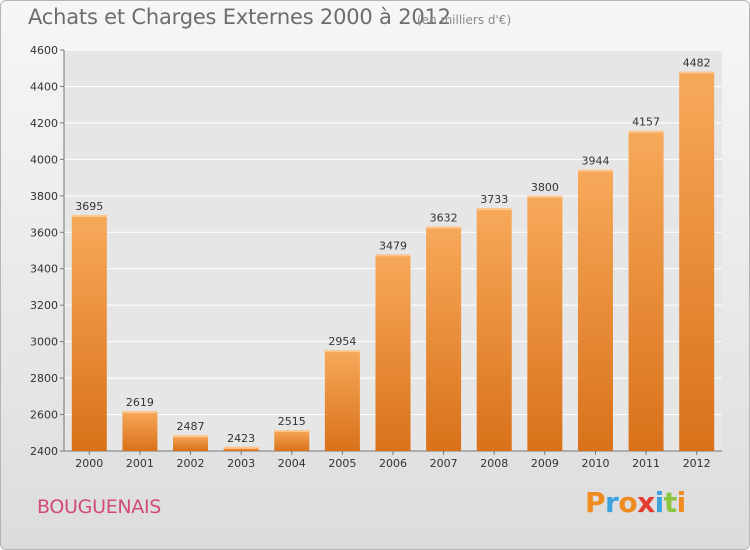  Describe the element at coordinates (44, 342) in the screenshot. I see `y-tick-label: 3000` at that location.